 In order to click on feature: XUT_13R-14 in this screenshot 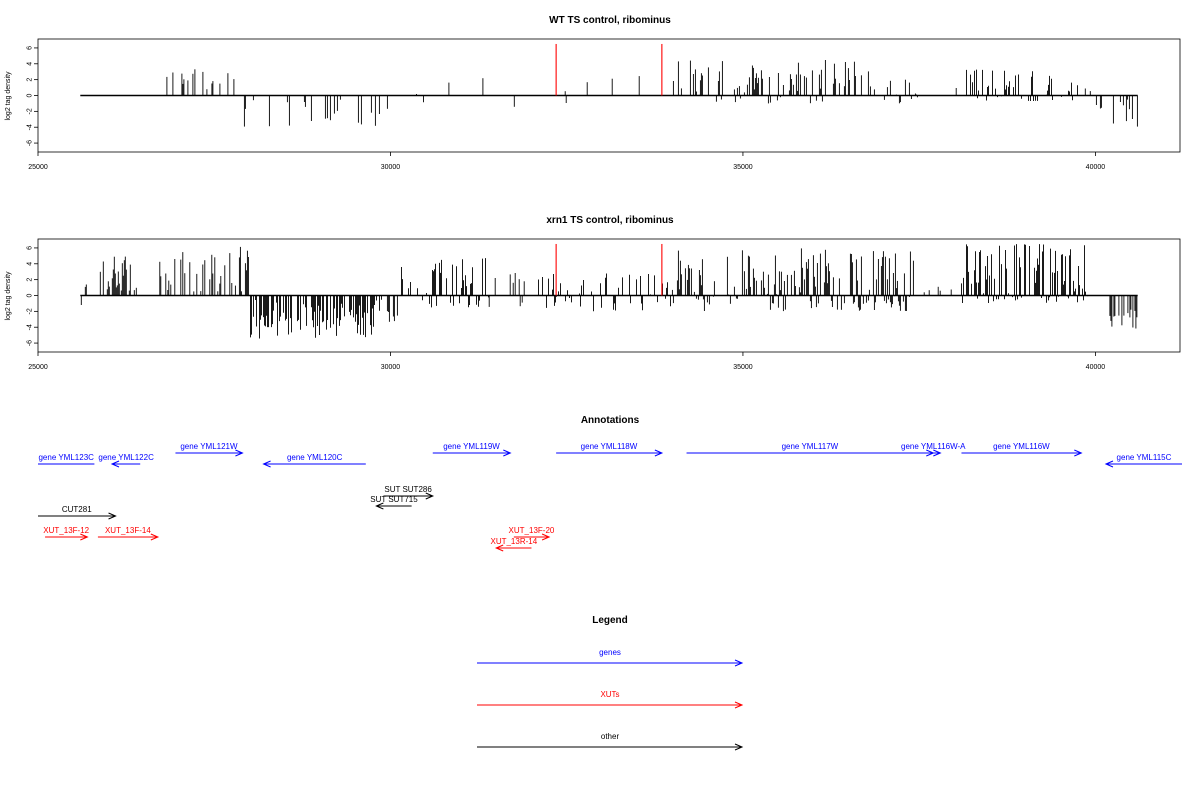, I will do `click(514, 544)`.